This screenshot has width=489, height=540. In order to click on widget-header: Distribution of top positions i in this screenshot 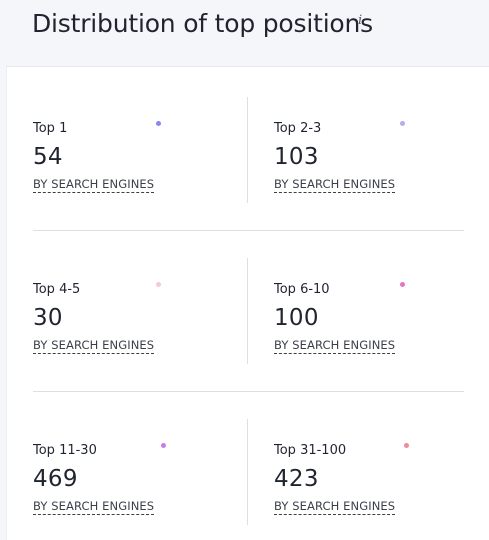, I will do `click(244, 33)`.